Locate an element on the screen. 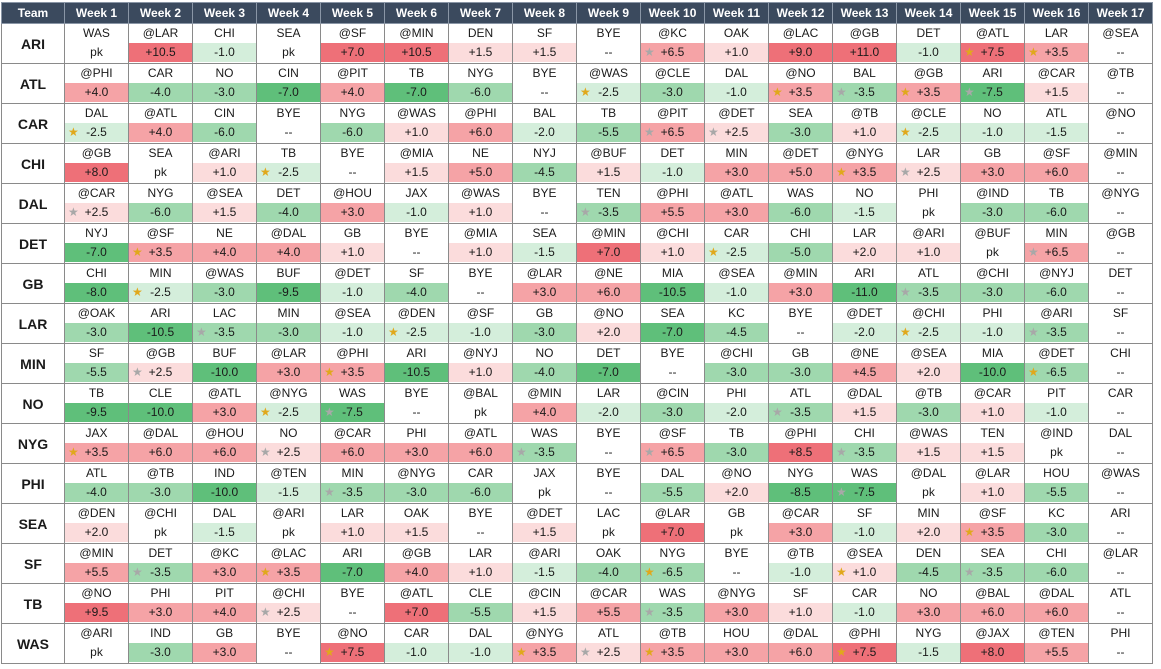 The width and height of the screenshot is (1161, 669). matchup-cell: NO +3.0 is located at coordinates (928, 603).